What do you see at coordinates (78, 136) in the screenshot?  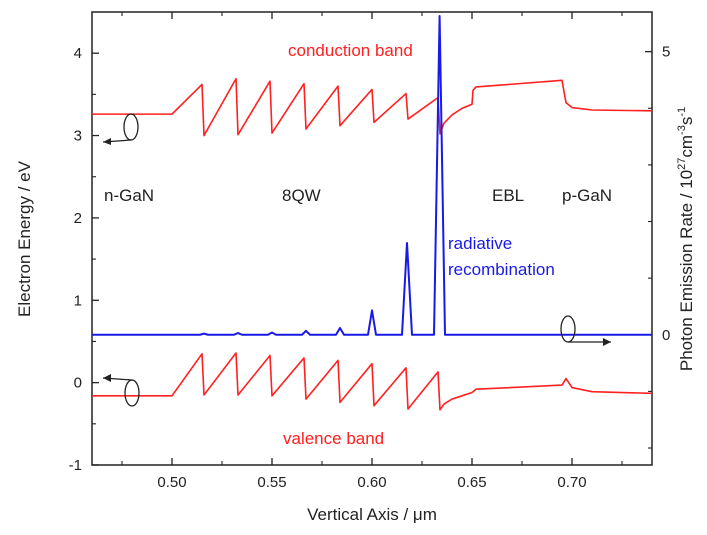 I see `y-left-tick-label: 3` at bounding box center [78, 136].